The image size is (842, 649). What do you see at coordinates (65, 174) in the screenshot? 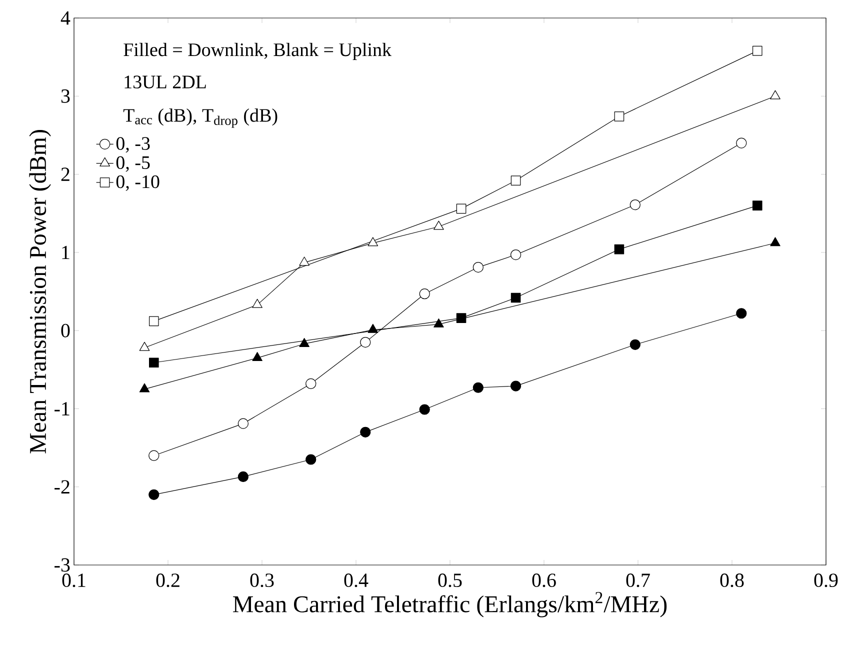
I see `y-tick-label: 2` at bounding box center [65, 174].